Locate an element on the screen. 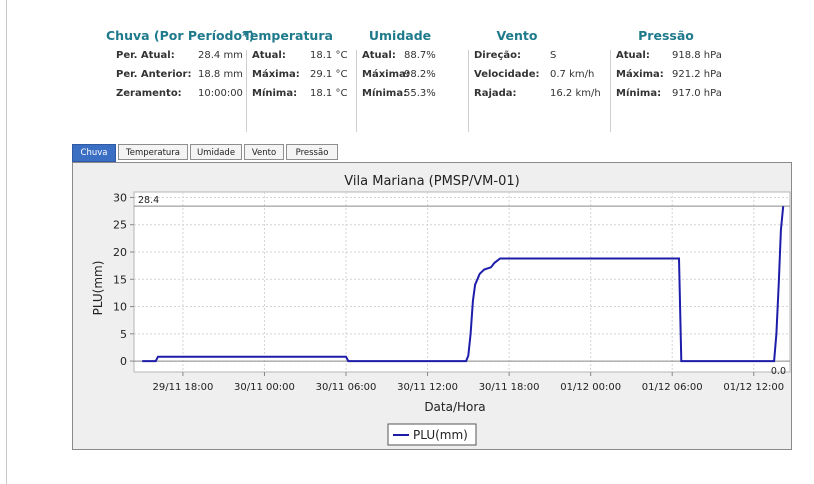 Image resolution: width=814 pixels, height=484 pixels. tab-vento: Vento is located at coordinates (264, 152).